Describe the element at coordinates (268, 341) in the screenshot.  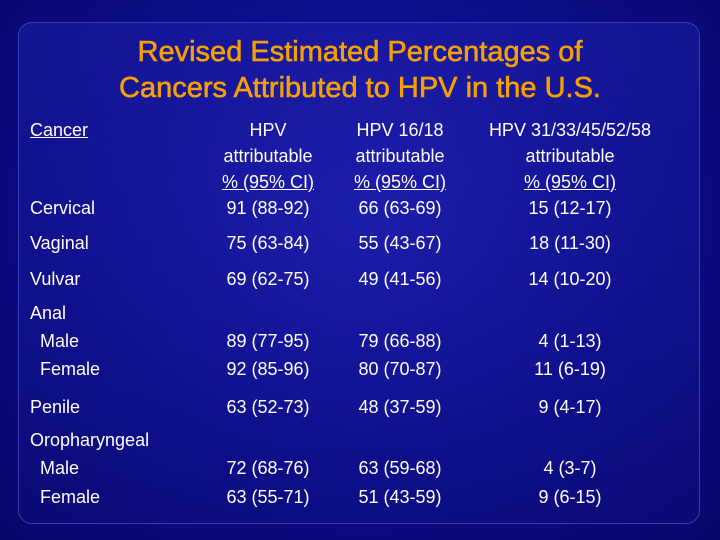
I see `row-anal-male-hpv: 89 (77-95)` at that location.